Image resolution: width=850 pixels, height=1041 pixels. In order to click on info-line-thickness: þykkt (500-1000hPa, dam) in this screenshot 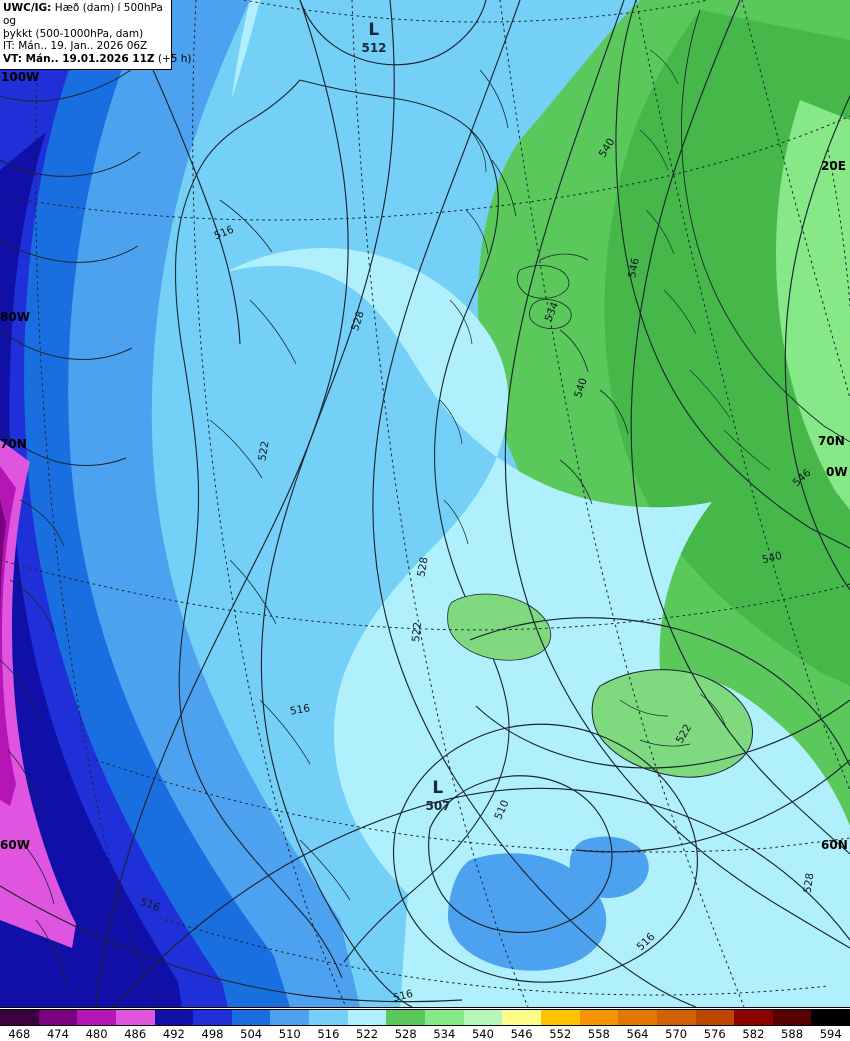, I will do `click(73, 33)`.